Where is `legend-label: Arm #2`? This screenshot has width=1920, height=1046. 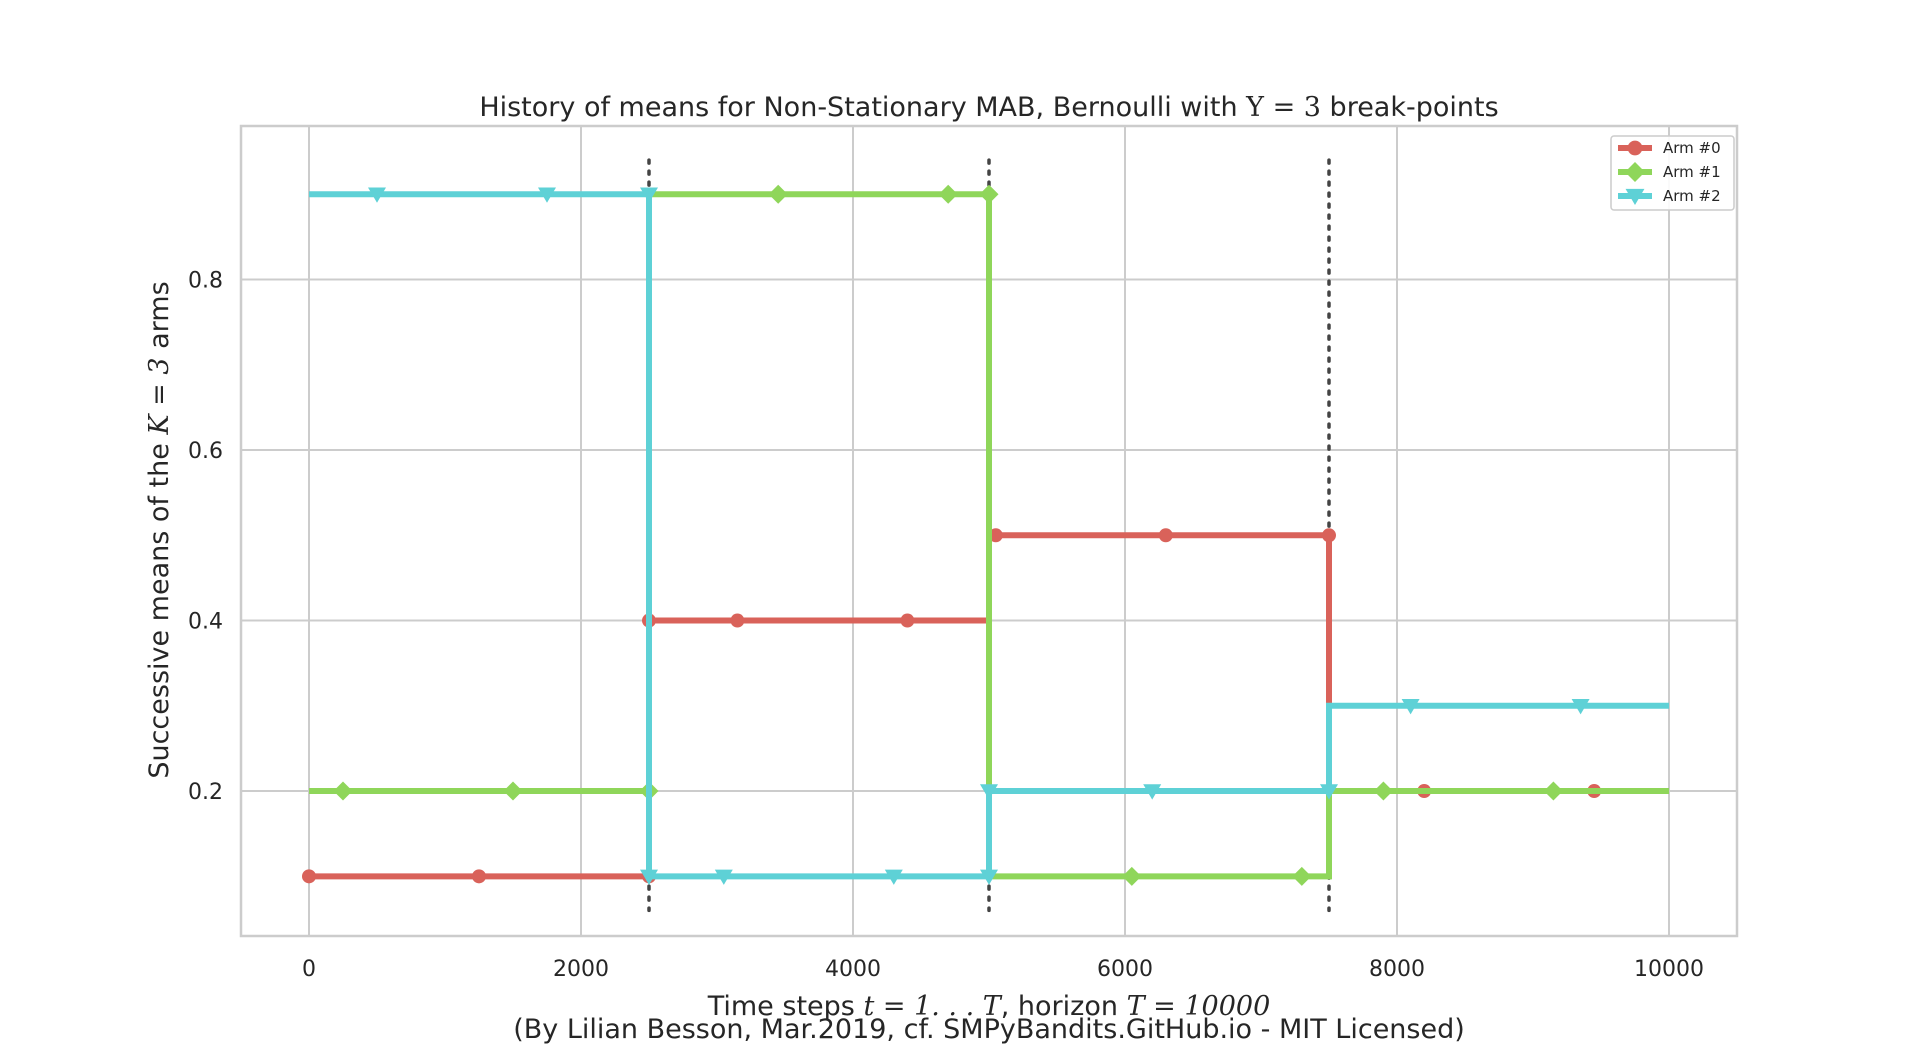 legend-label: Arm #2 is located at coordinates (1692, 196).